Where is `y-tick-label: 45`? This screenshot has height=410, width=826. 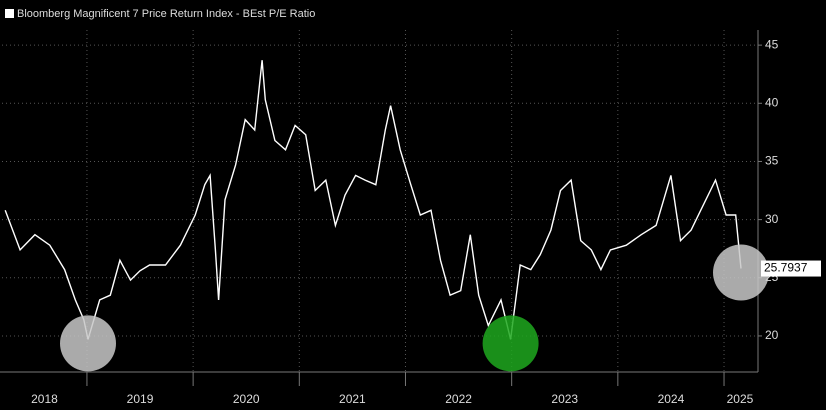 y-tick-label: 45 is located at coordinates (772, 44).